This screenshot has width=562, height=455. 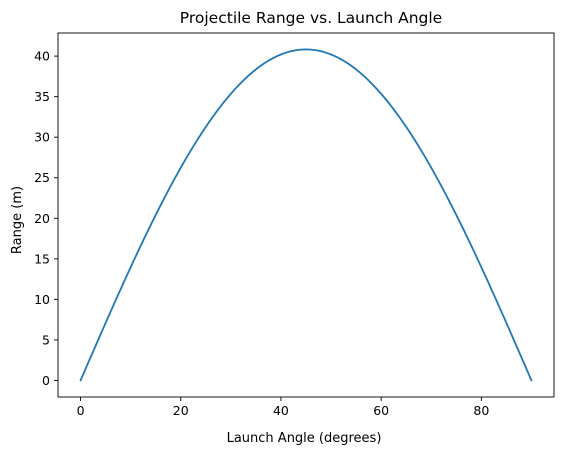 I want to click on x-tick-label: 0, so click(x=81, y=410).